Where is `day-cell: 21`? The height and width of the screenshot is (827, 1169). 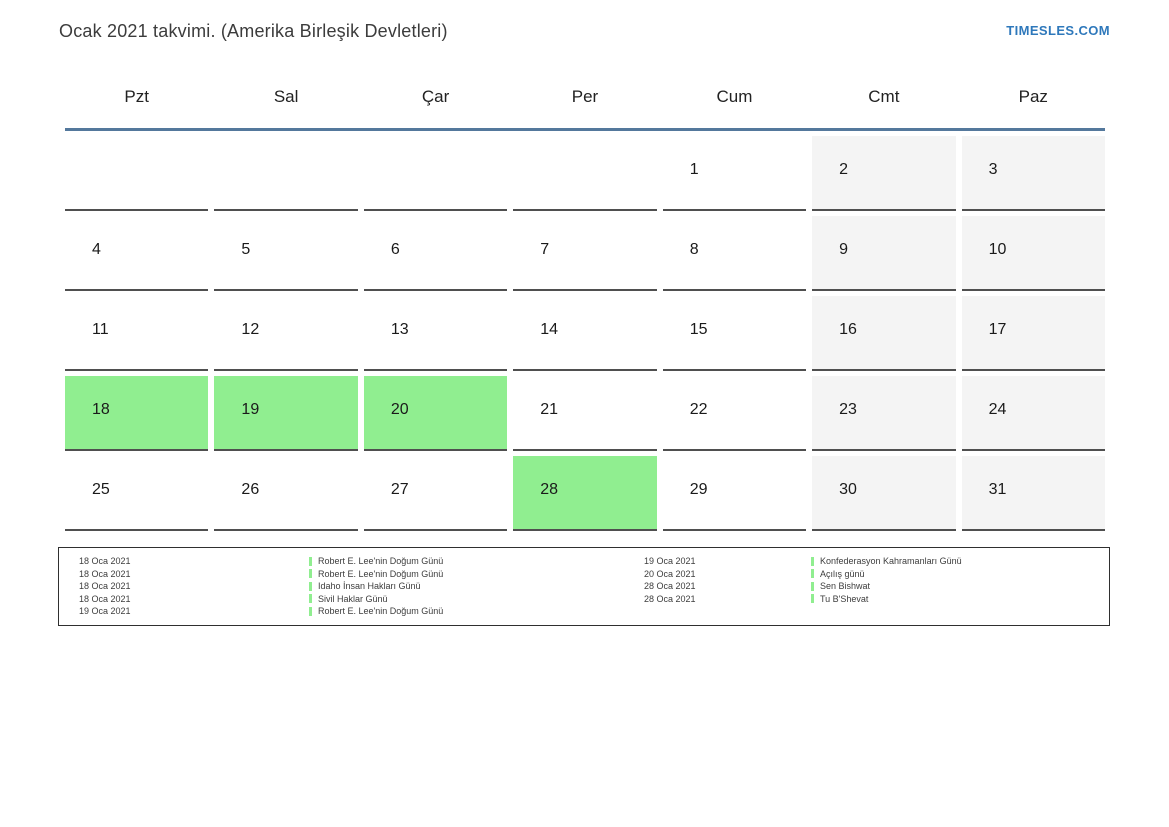 day-cell: 21 is located at coordinates (585, 411).